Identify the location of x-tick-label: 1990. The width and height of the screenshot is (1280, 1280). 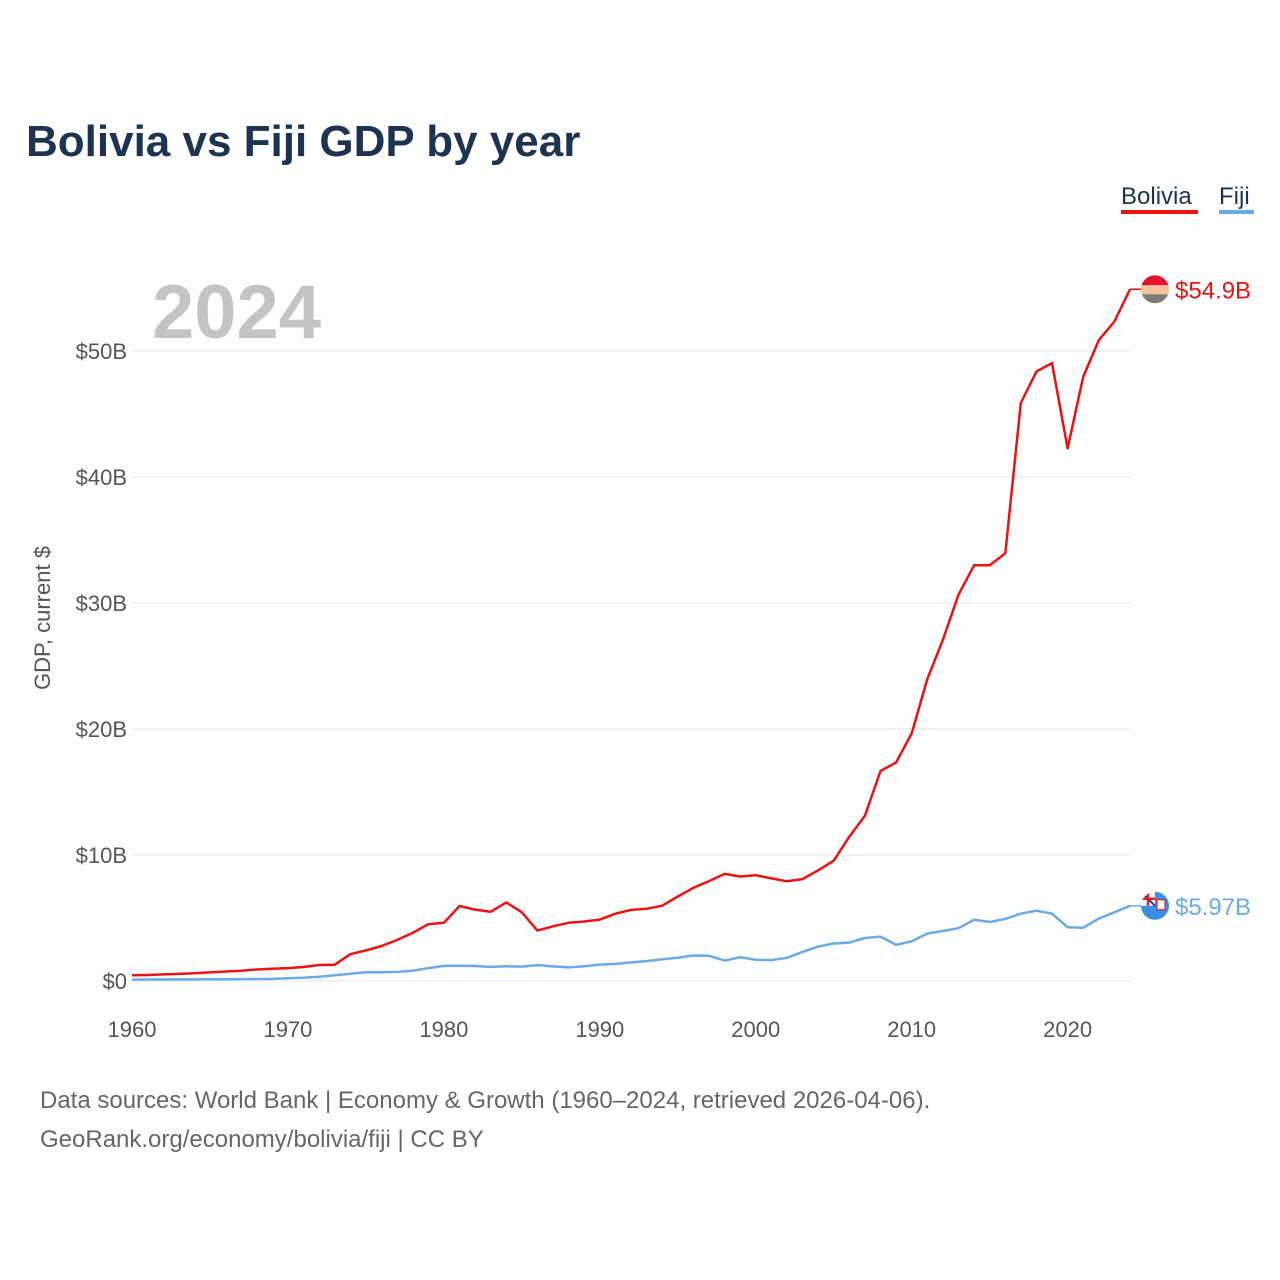
(599, 1029).